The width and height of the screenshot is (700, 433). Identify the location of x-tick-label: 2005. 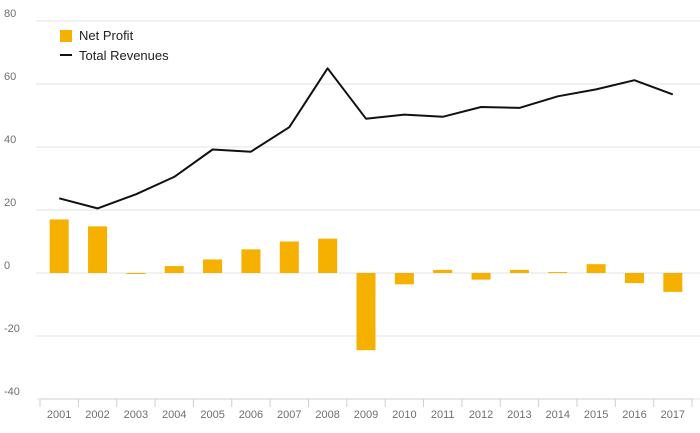
(212, 415).